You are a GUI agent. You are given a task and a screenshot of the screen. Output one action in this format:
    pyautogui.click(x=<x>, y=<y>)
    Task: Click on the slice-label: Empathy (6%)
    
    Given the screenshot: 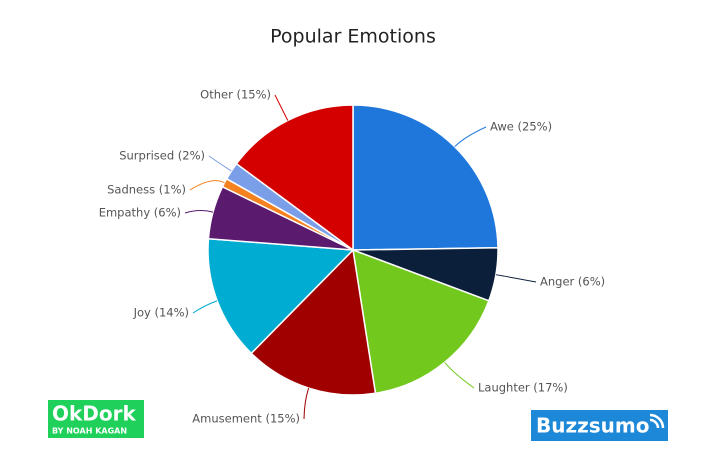 What is the action you would take?
    pyautogui.click(x=140, y=213)
    